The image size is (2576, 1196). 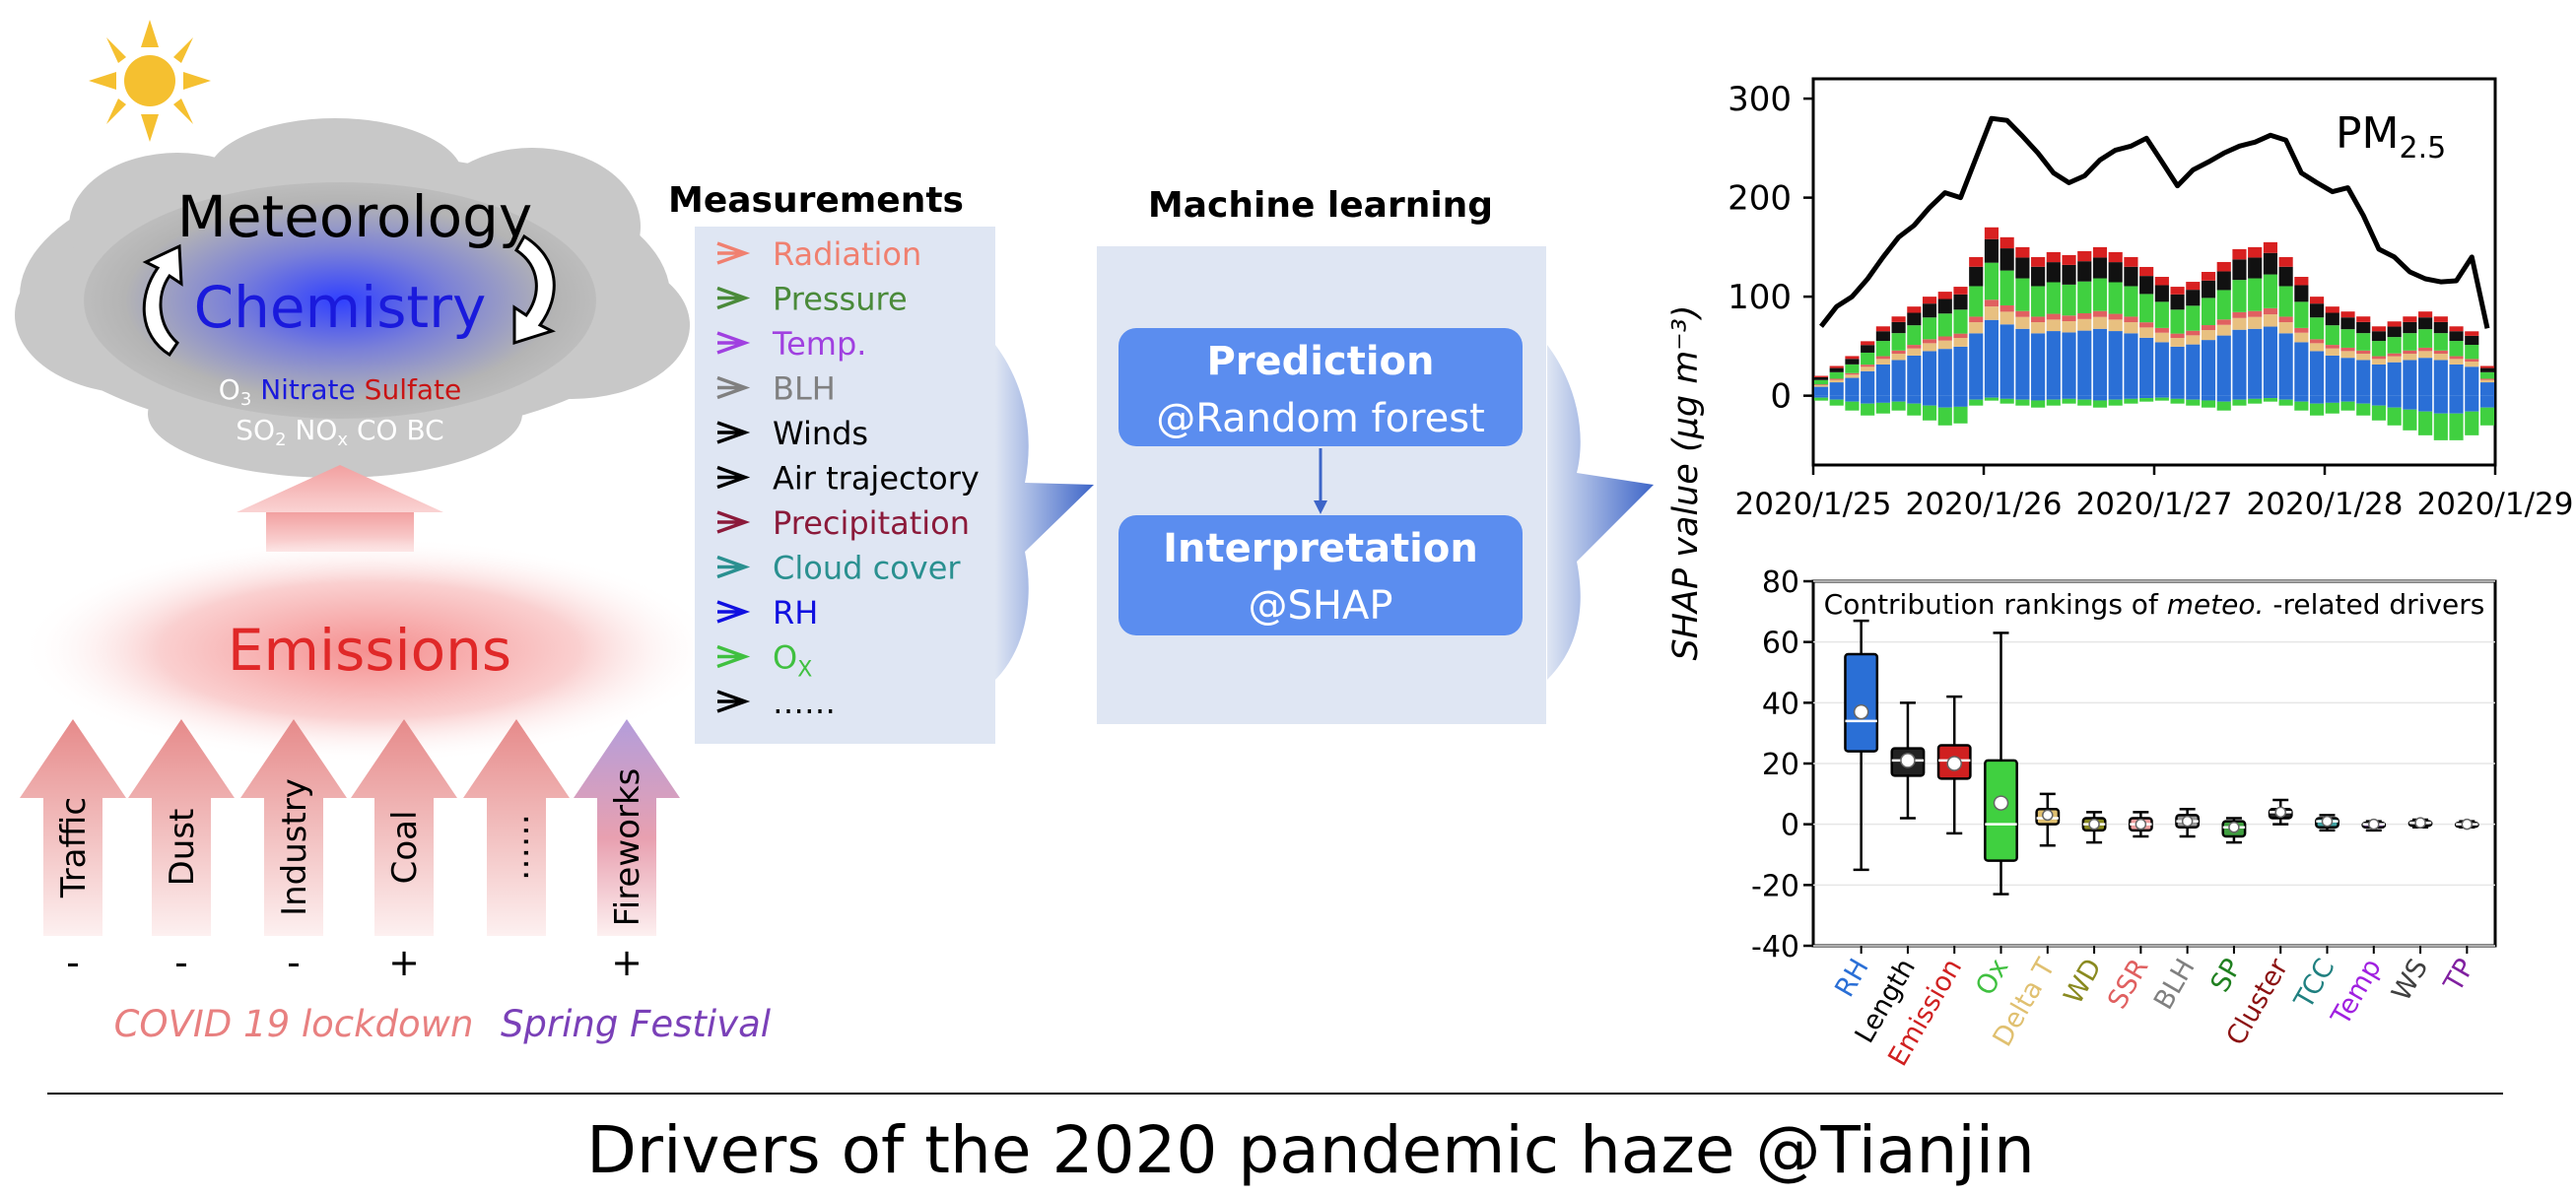 I want to click on category-label: Ox, so click(x=1992, y=978).